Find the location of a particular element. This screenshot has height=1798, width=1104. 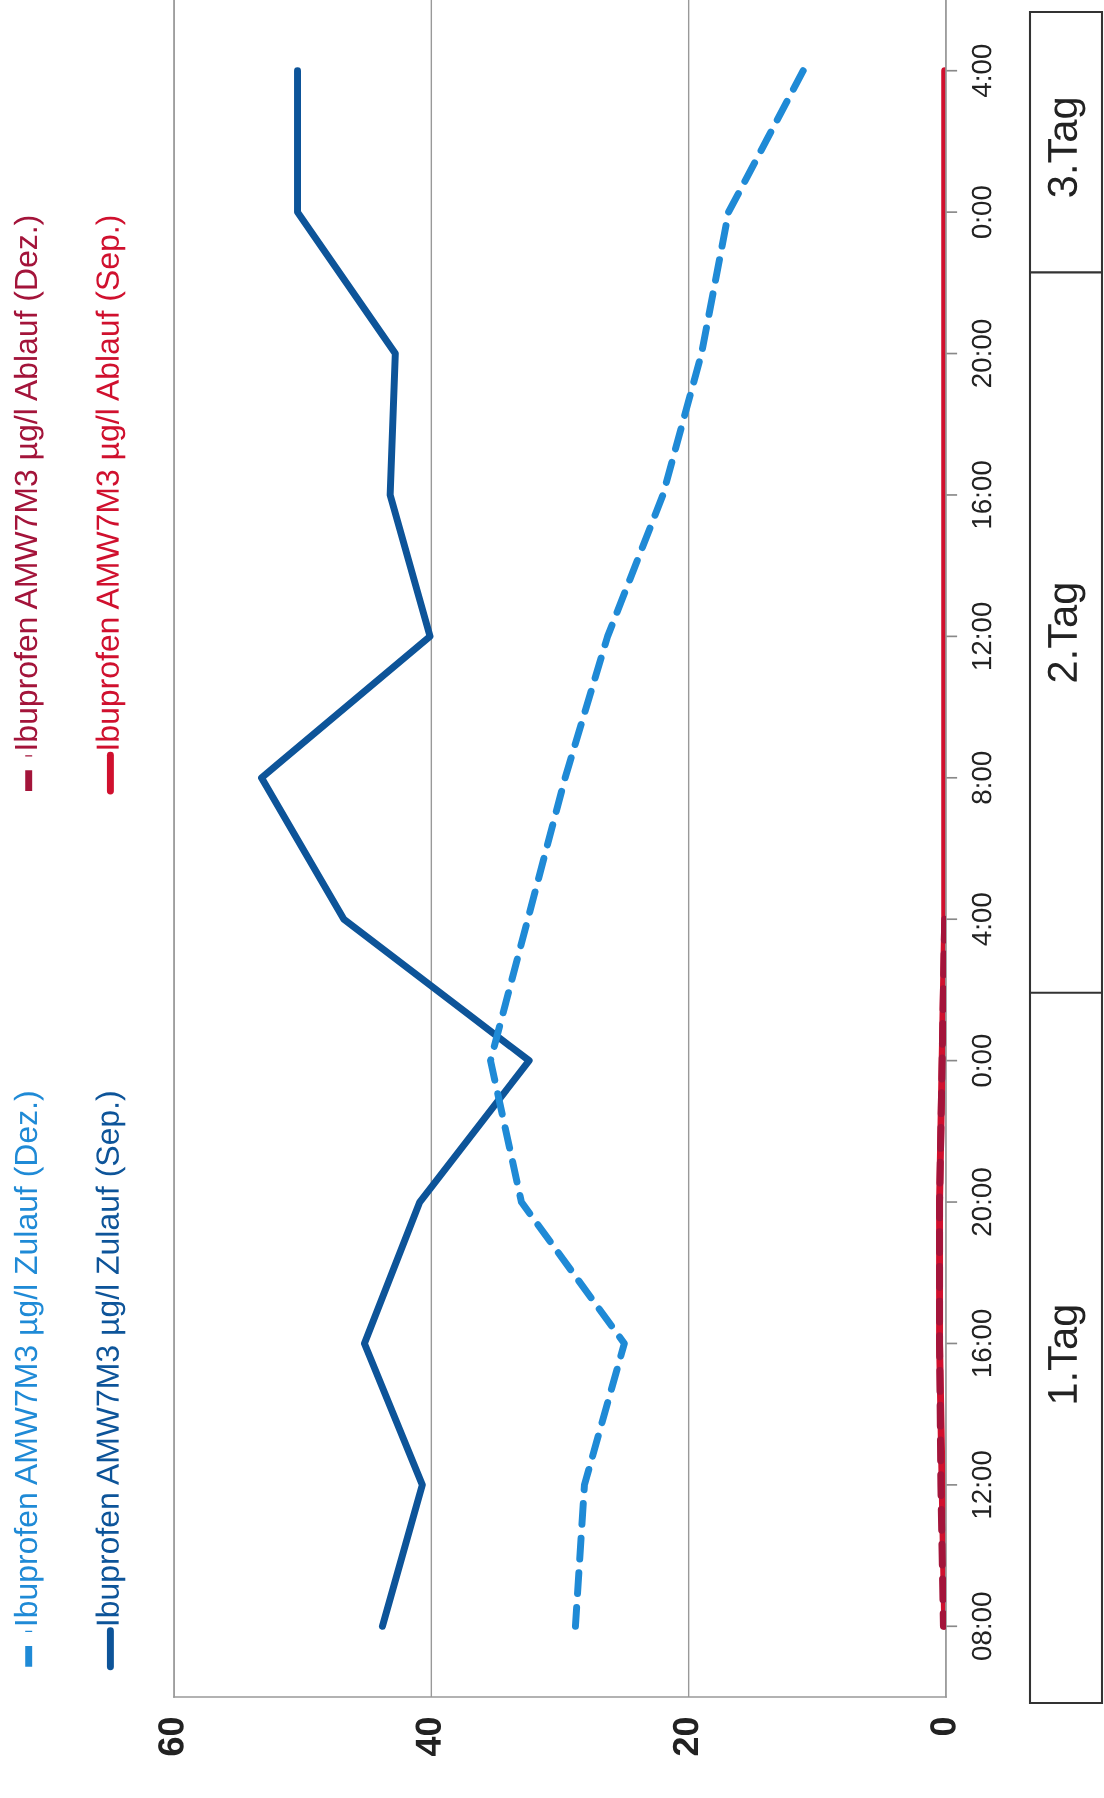

x-tick-label: 40 is located at coordinates (428, 1737).